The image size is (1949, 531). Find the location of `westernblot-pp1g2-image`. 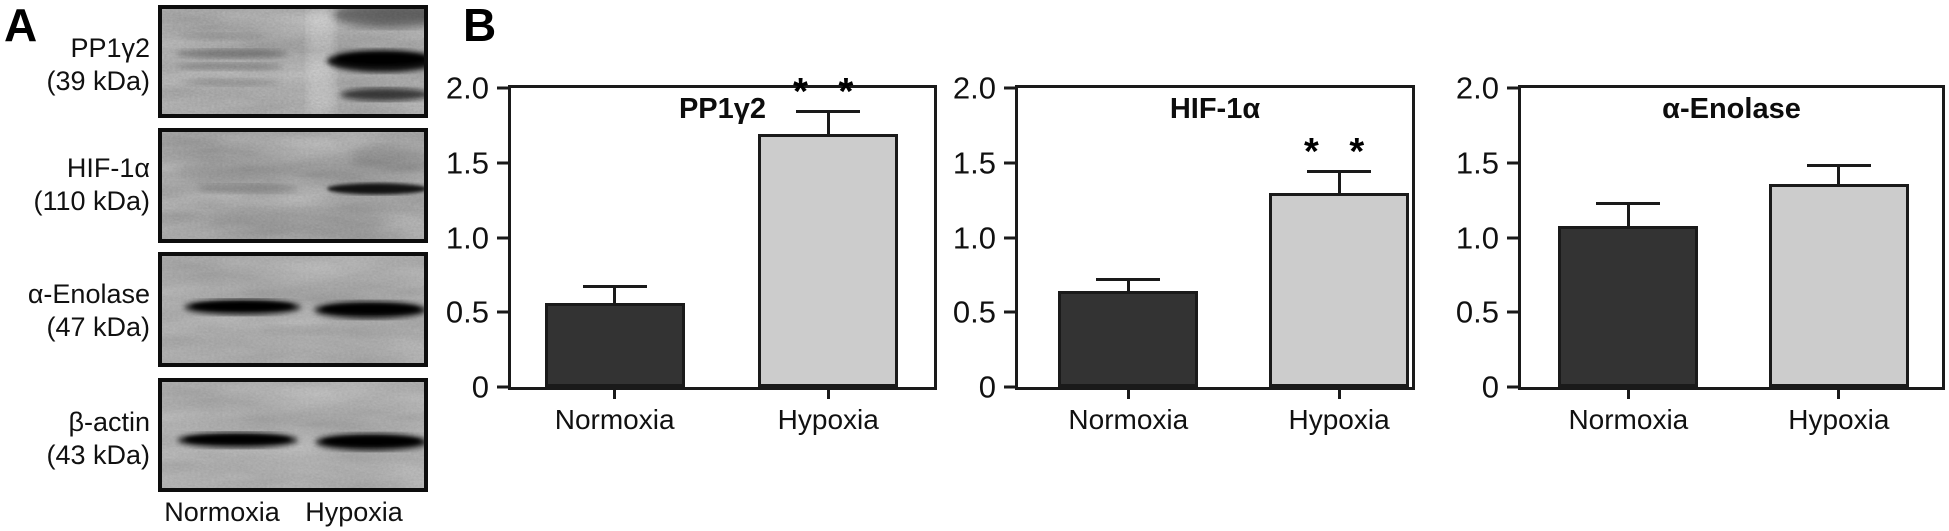

westernblot-pp1g2-image is located at coordinates (293, 61).